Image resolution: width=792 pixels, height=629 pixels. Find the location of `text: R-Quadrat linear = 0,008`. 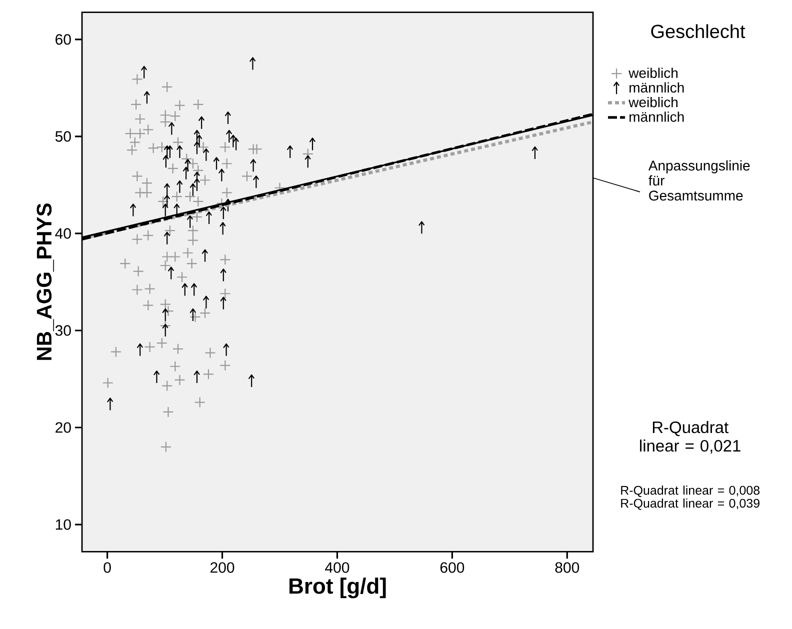

text: R-Quadrat linear = 0,008 is located at coordinates (690, 491).